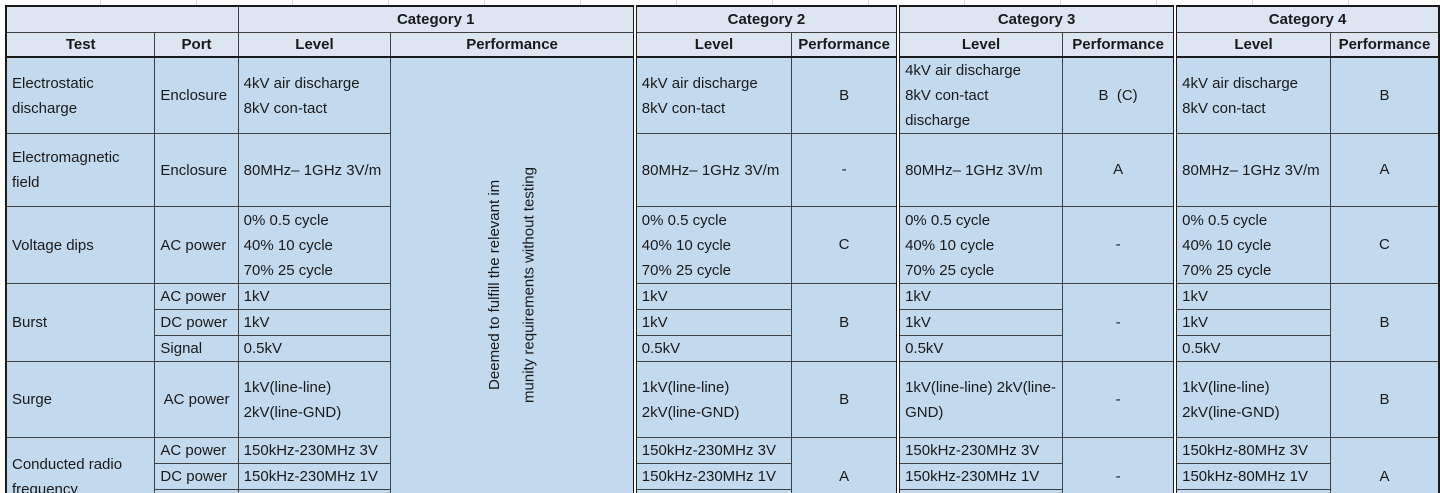 This screenshot has width=1440, height=493. I want to click on cell-burst-ac-level-cat4: 1kV, so click(1252, 297).